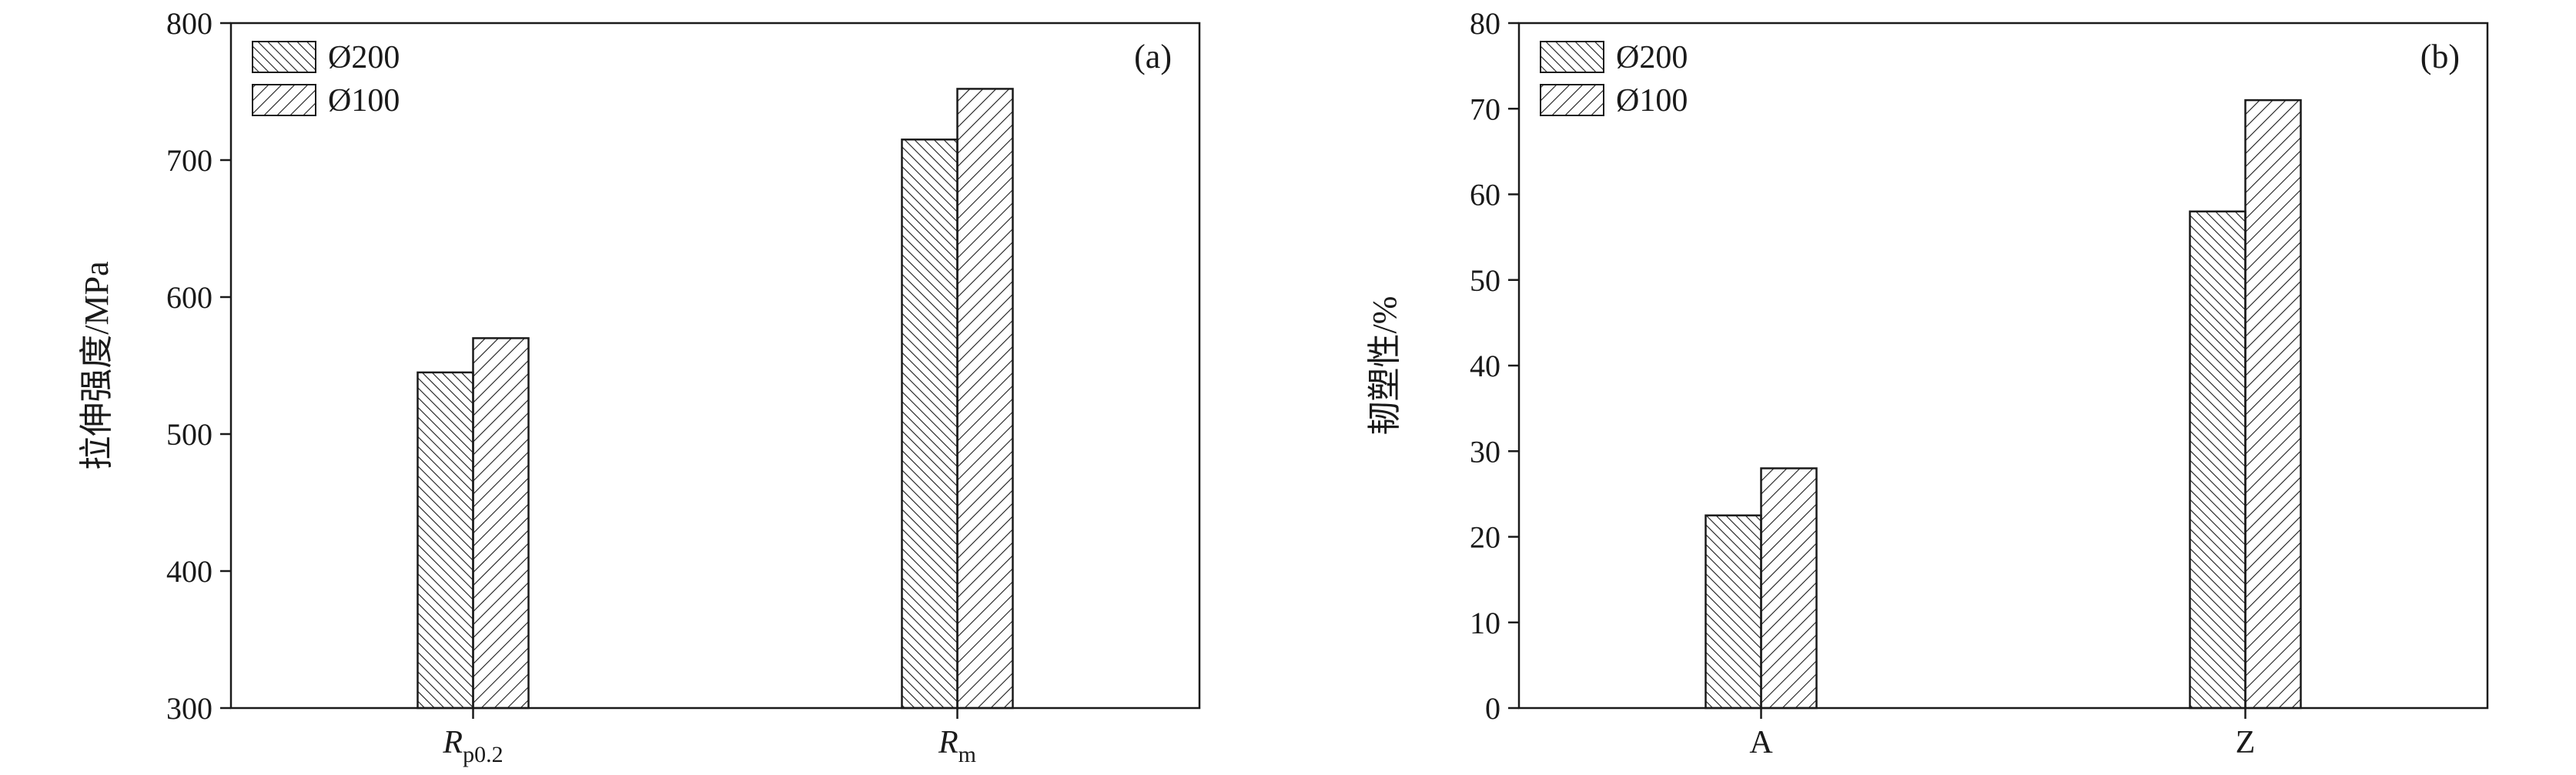 Image resolution: width=2576 pixels, height=775 pixels. Describe the element at coordinates (189, 297) in the screenshot. I see `y-tick-label: 600` at that location.